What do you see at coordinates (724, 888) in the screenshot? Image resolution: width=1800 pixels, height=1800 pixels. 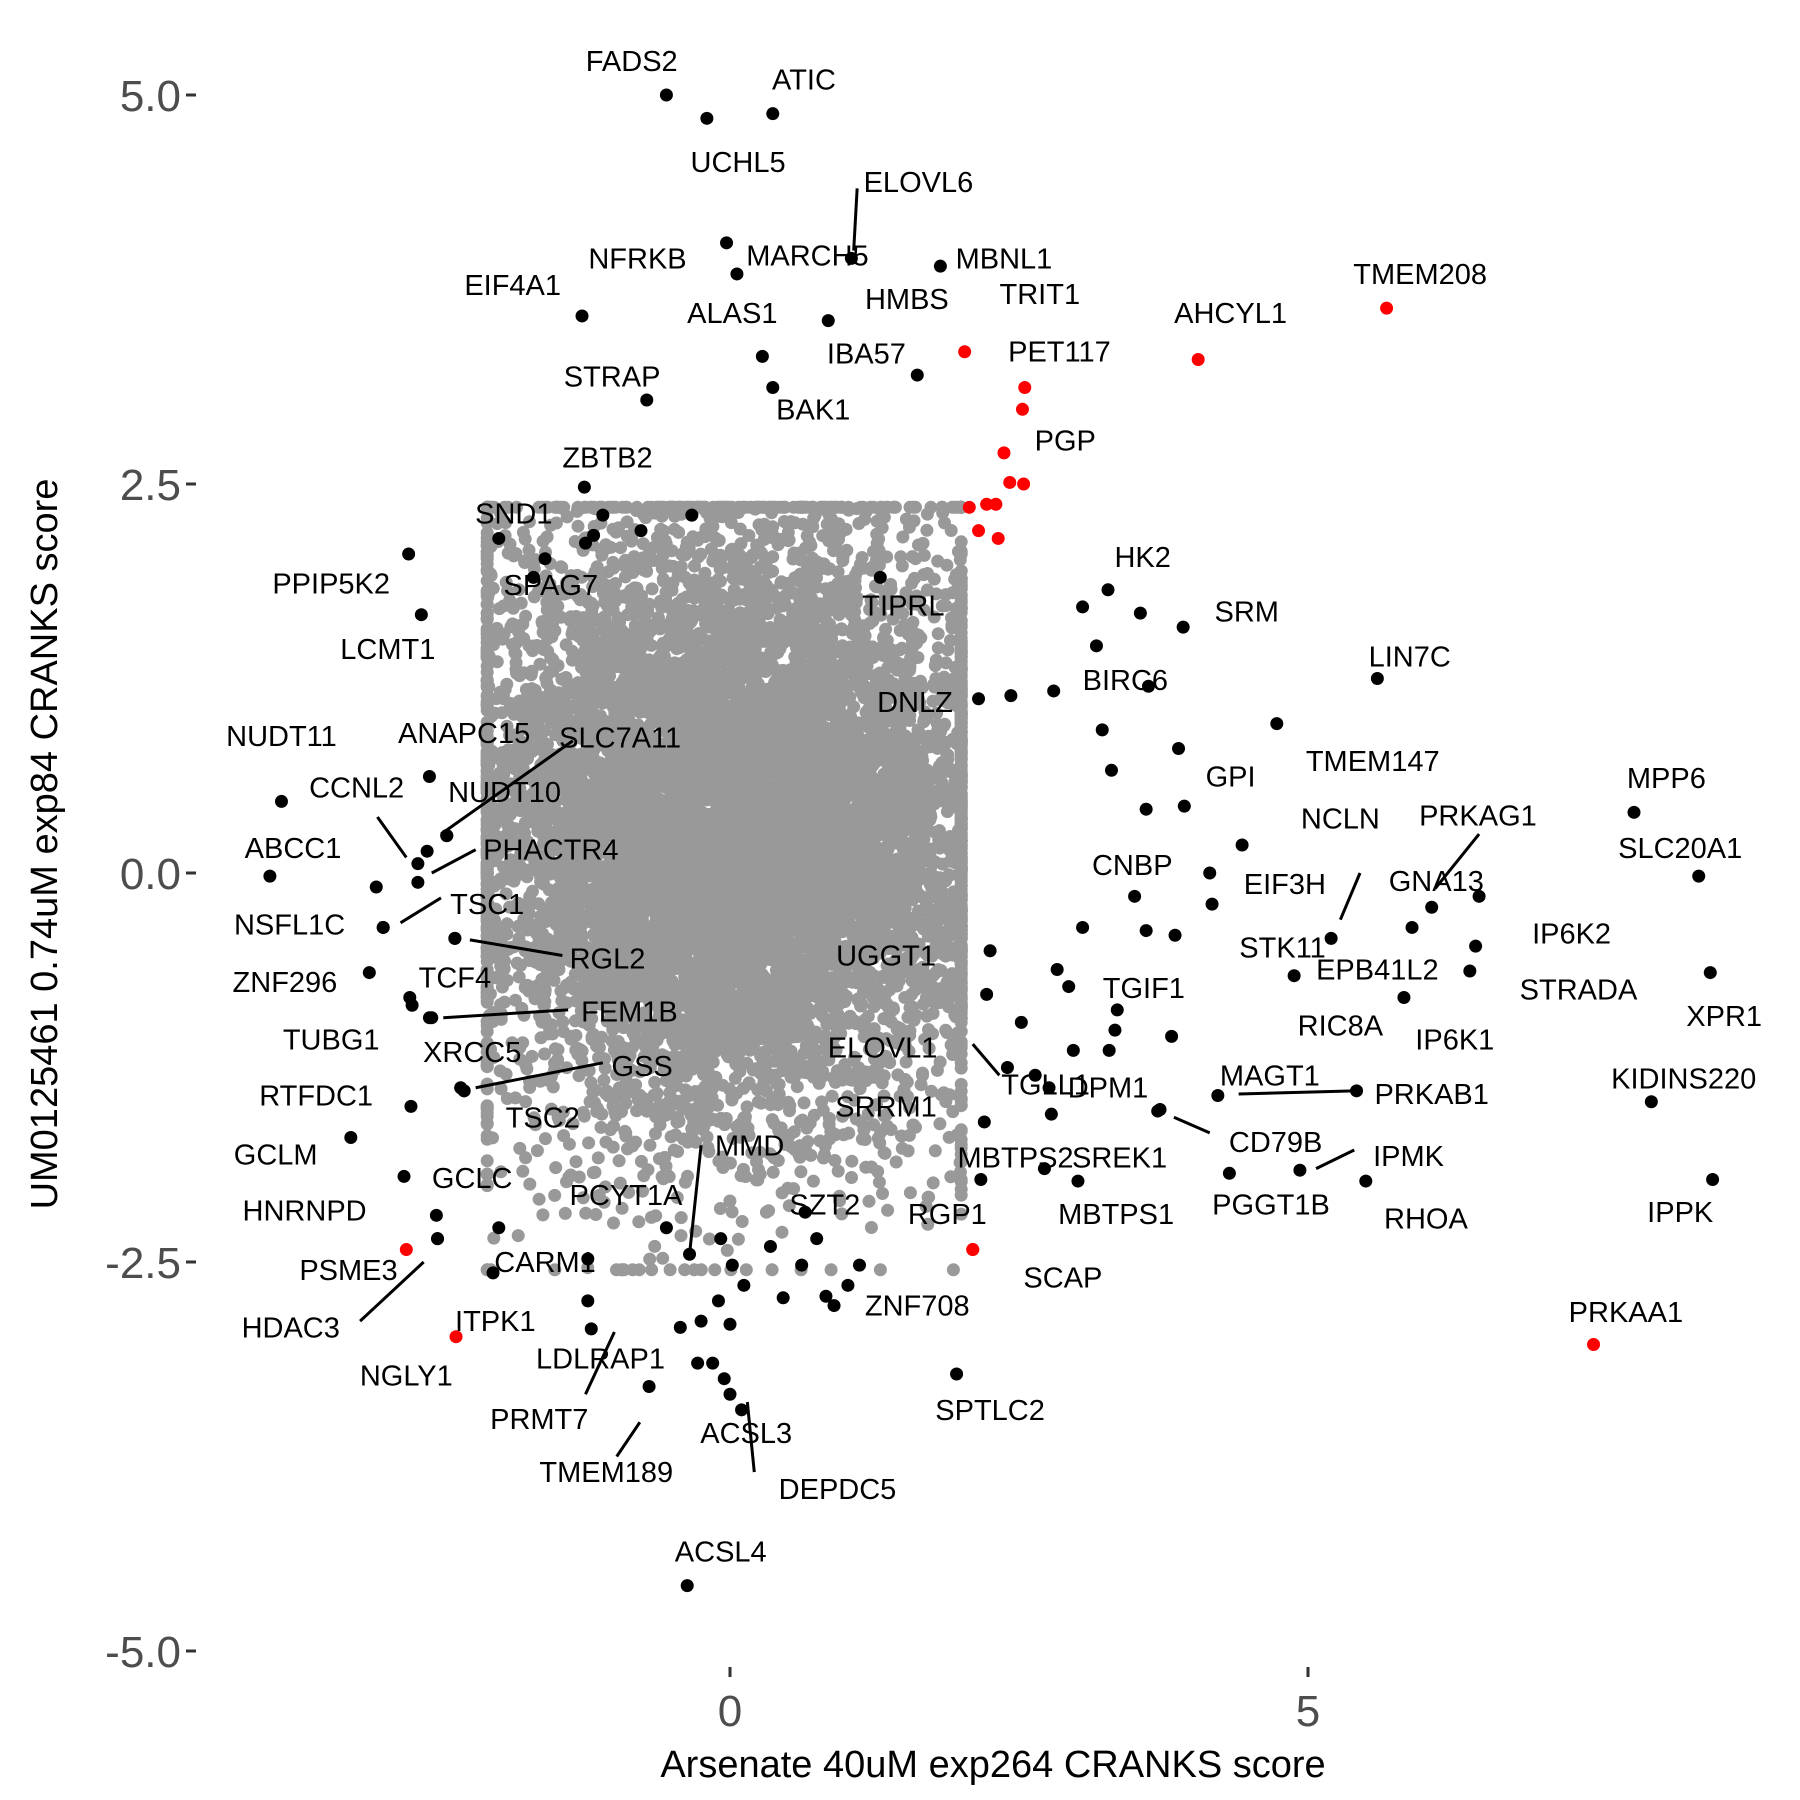 I see `background-points` at bounding box center [724, 888].